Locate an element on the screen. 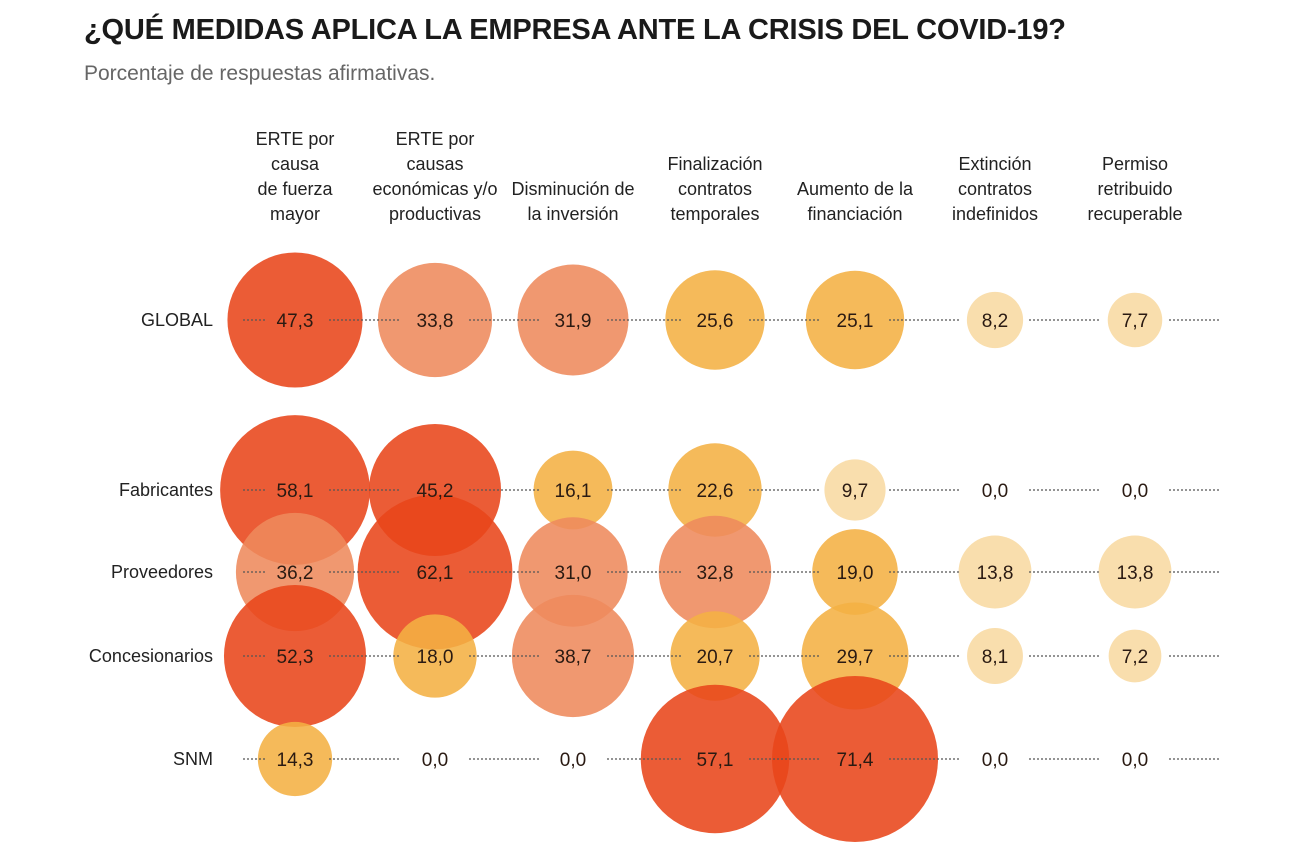 The width and height of the screenshot is (1300, 847). value-label: 52,3 is located at coordinates (295, 657).